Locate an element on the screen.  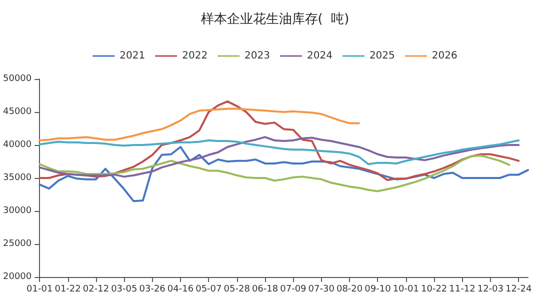
legend-label: 2024 is located at coordinates (319, 56).